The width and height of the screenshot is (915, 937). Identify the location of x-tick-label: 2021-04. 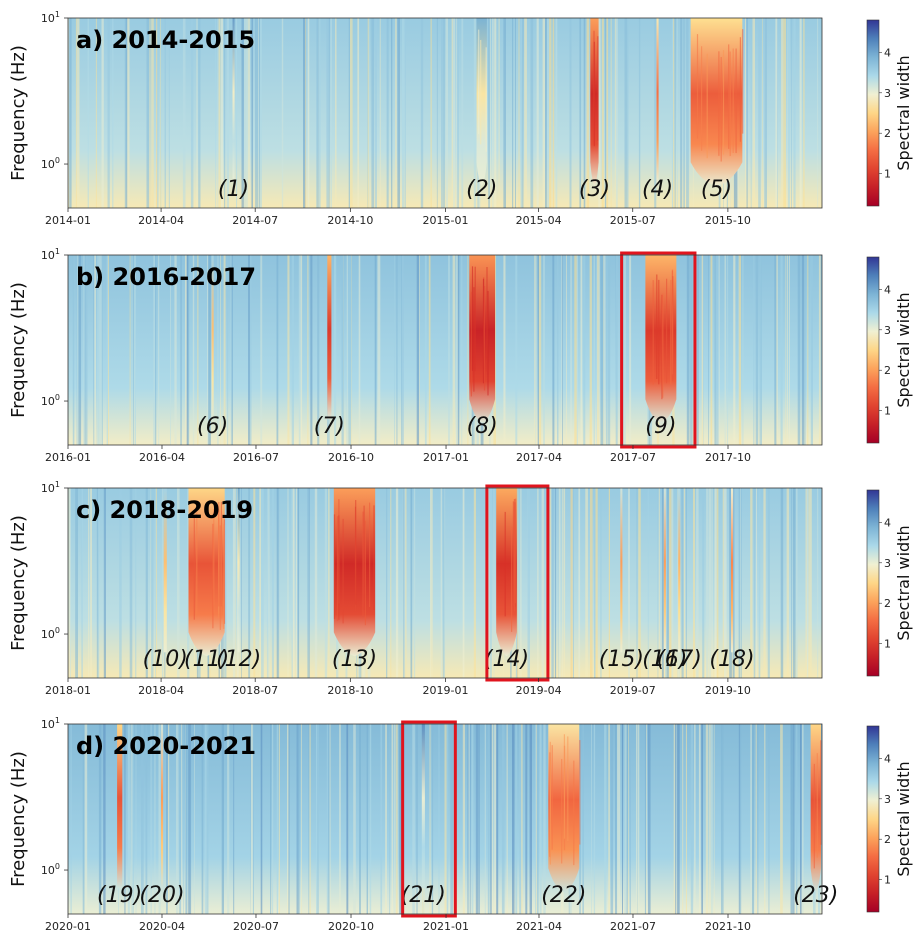
(539, 926).